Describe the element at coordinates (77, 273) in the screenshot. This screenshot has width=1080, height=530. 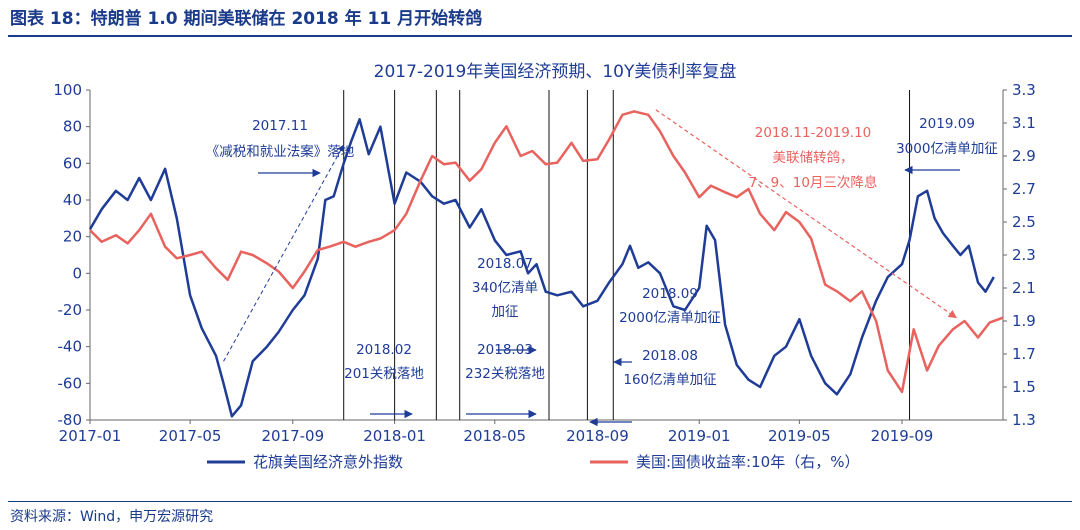
I see `y-left-tick-label: 0` at that location.